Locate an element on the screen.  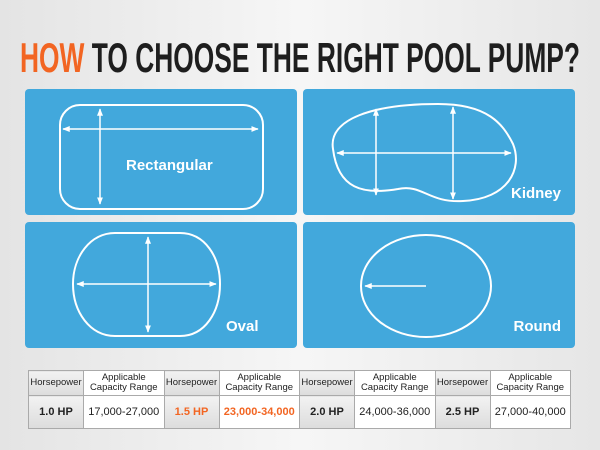
round-pool-diagram is located at coordinates (426, 286).